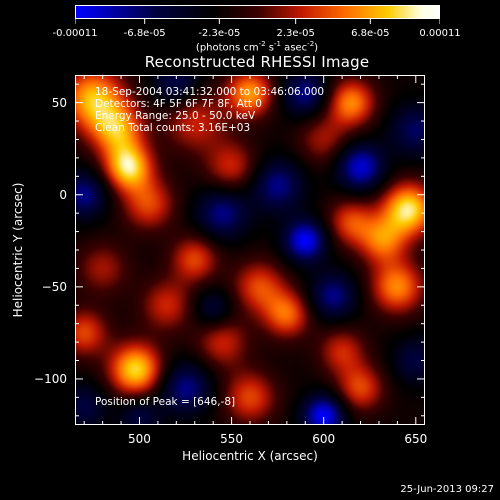 The image size is (500, 500). I want to click on chart-title: Reconstructed RHESSI Image, so click(257, 62).